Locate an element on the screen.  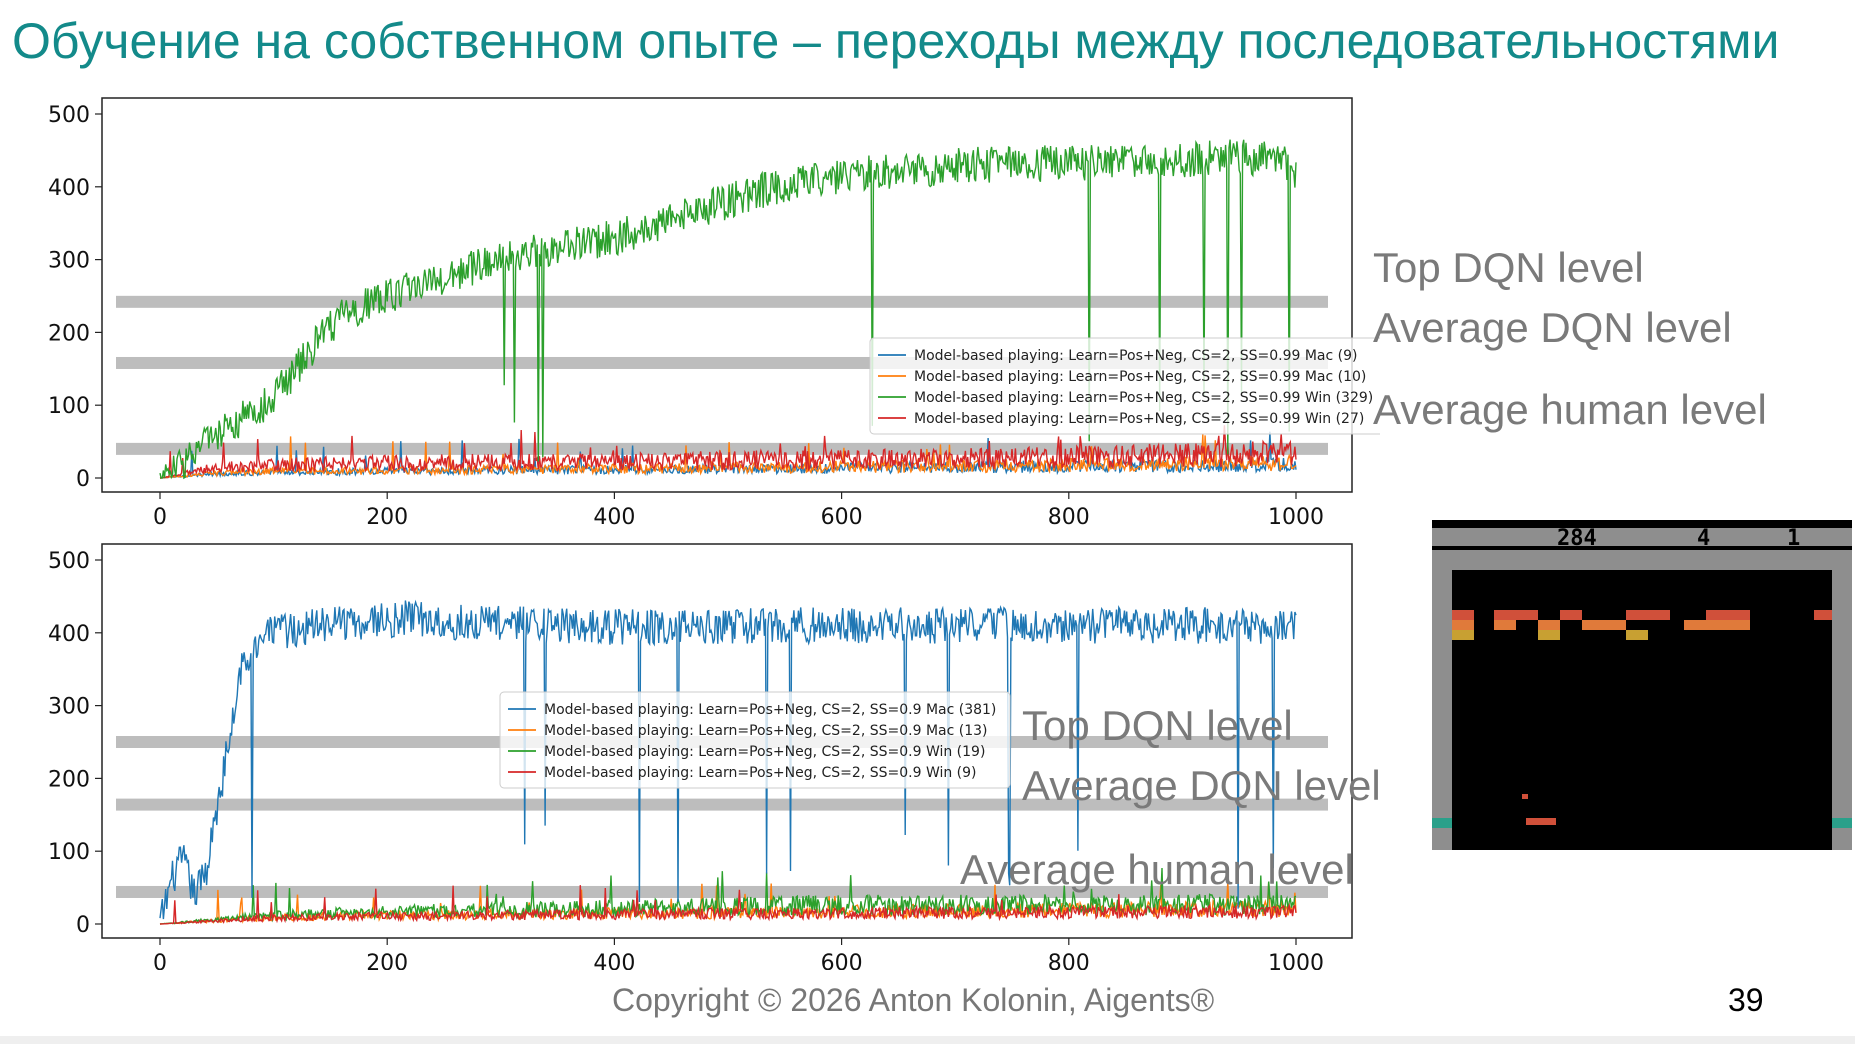
breakout-bricks is located at coordinates (1642, 625).